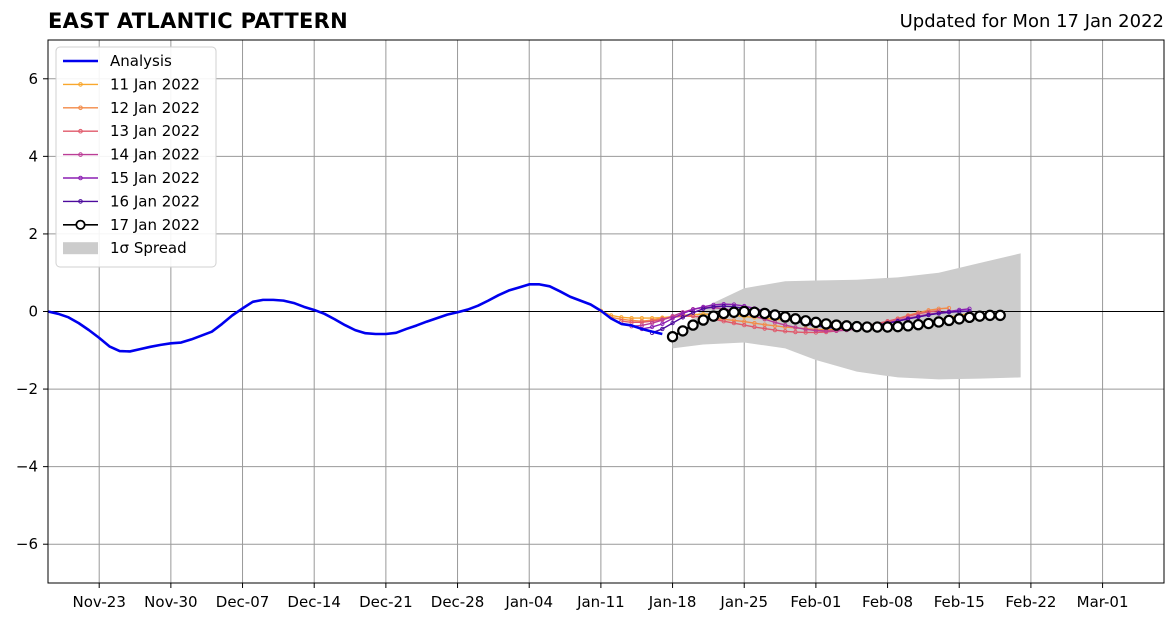 Image resolution: width=1176 pixels, height=622 pixels. I want to click on y-tick-label: 0, so click(33, 312).